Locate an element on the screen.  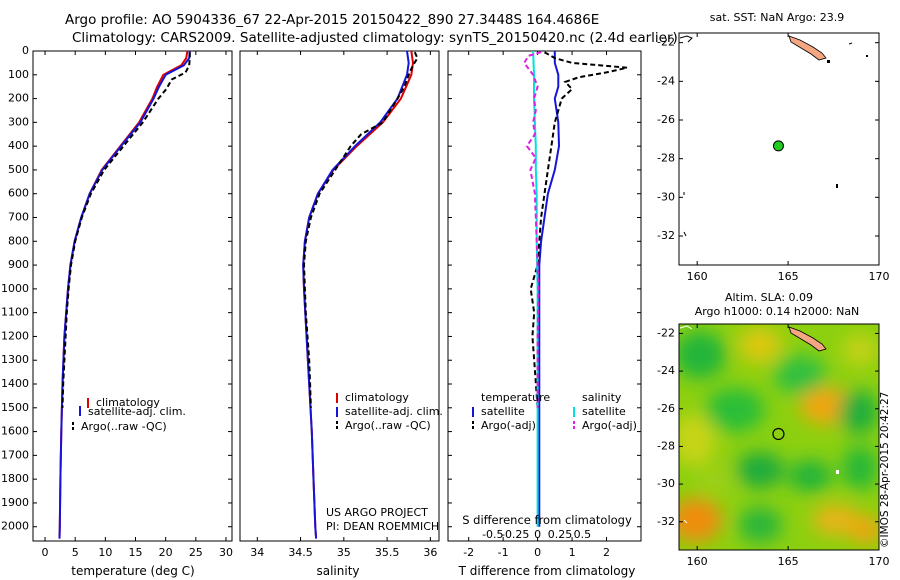
y-tick-label: 2000 is located at coordinates (15, 526).